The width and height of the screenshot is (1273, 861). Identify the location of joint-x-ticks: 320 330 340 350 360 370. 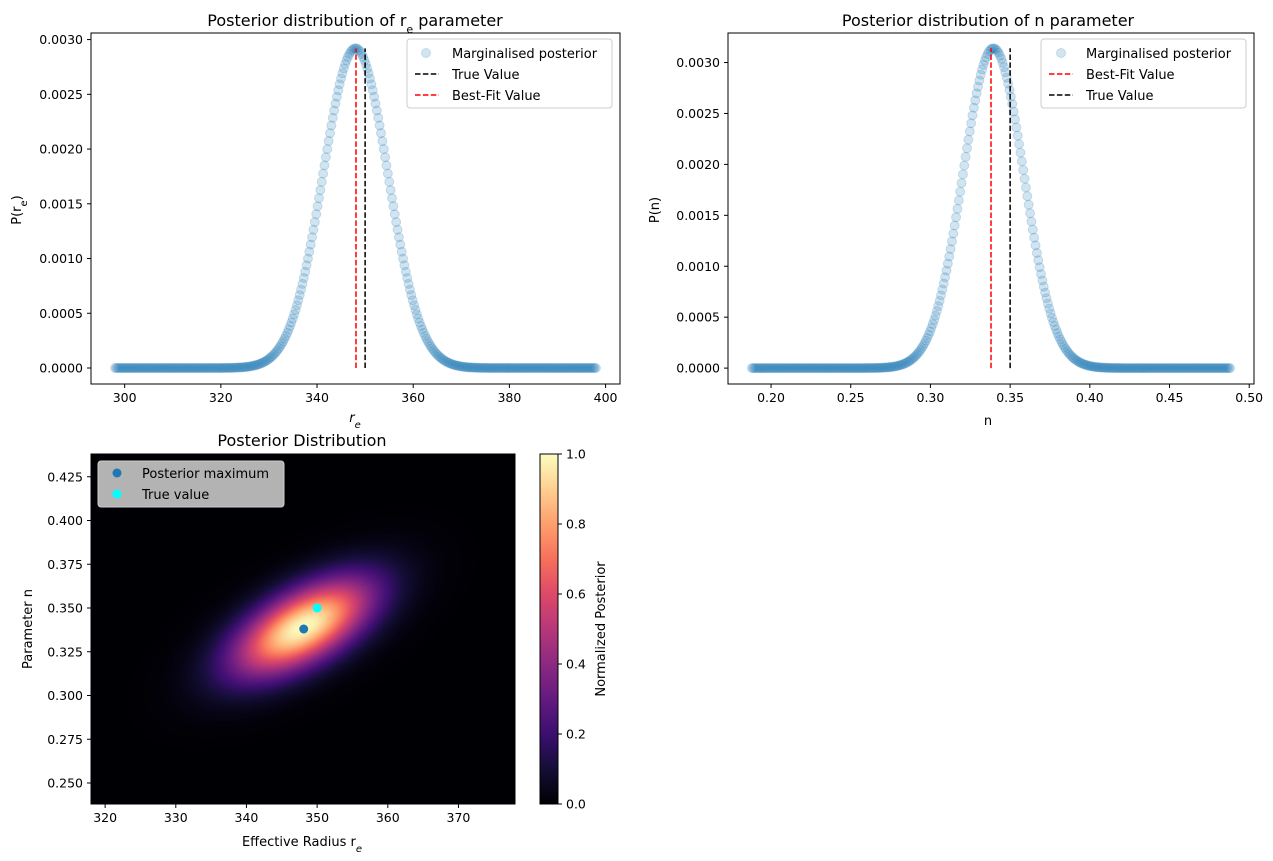
(281, 814).